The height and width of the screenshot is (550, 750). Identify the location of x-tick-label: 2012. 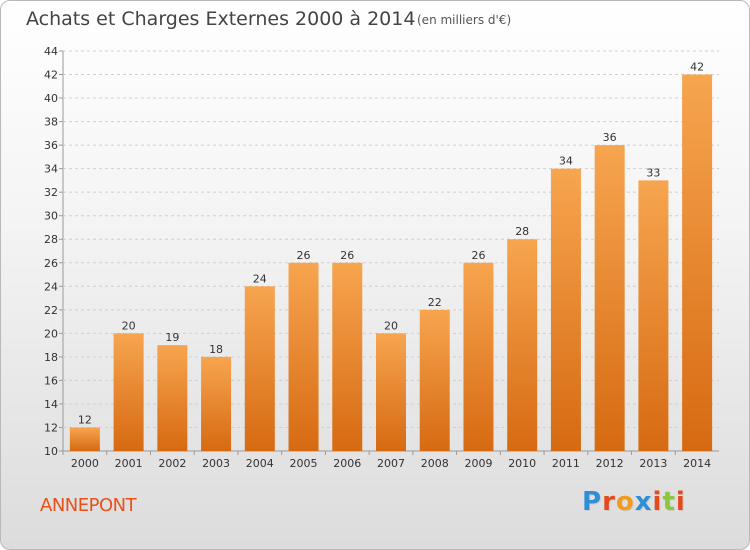
(610, 463).